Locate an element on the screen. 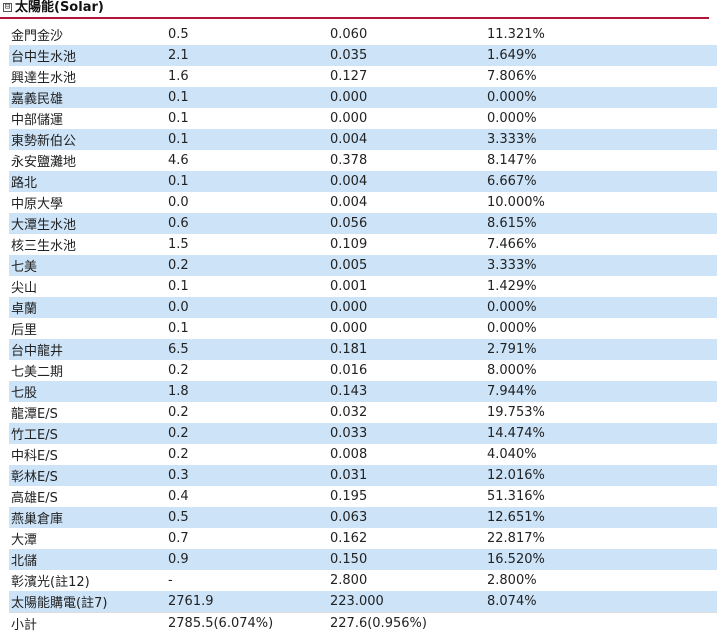 Image resolution: width=720 pixels, height=638 pixels. cell-ratio: 7.944% is located at coordinates (601, 391).